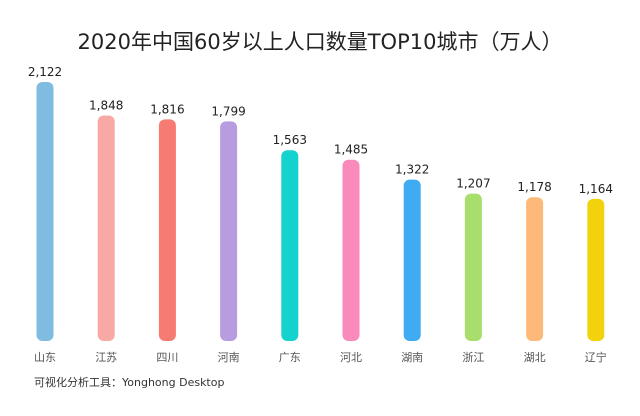 The width and height of the screenshot is (640, 416). What do you see at coordinates (228, 111) in the screenshot?
I see `value-label: 1,799` at bounding box center [228, 111].